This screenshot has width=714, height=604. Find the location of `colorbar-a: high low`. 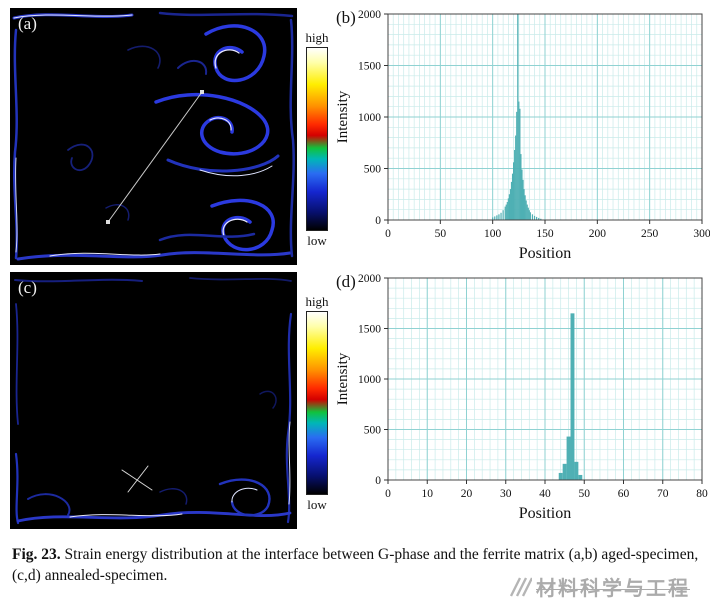

colorbar-a: high low is located at coordinates (317, 139).